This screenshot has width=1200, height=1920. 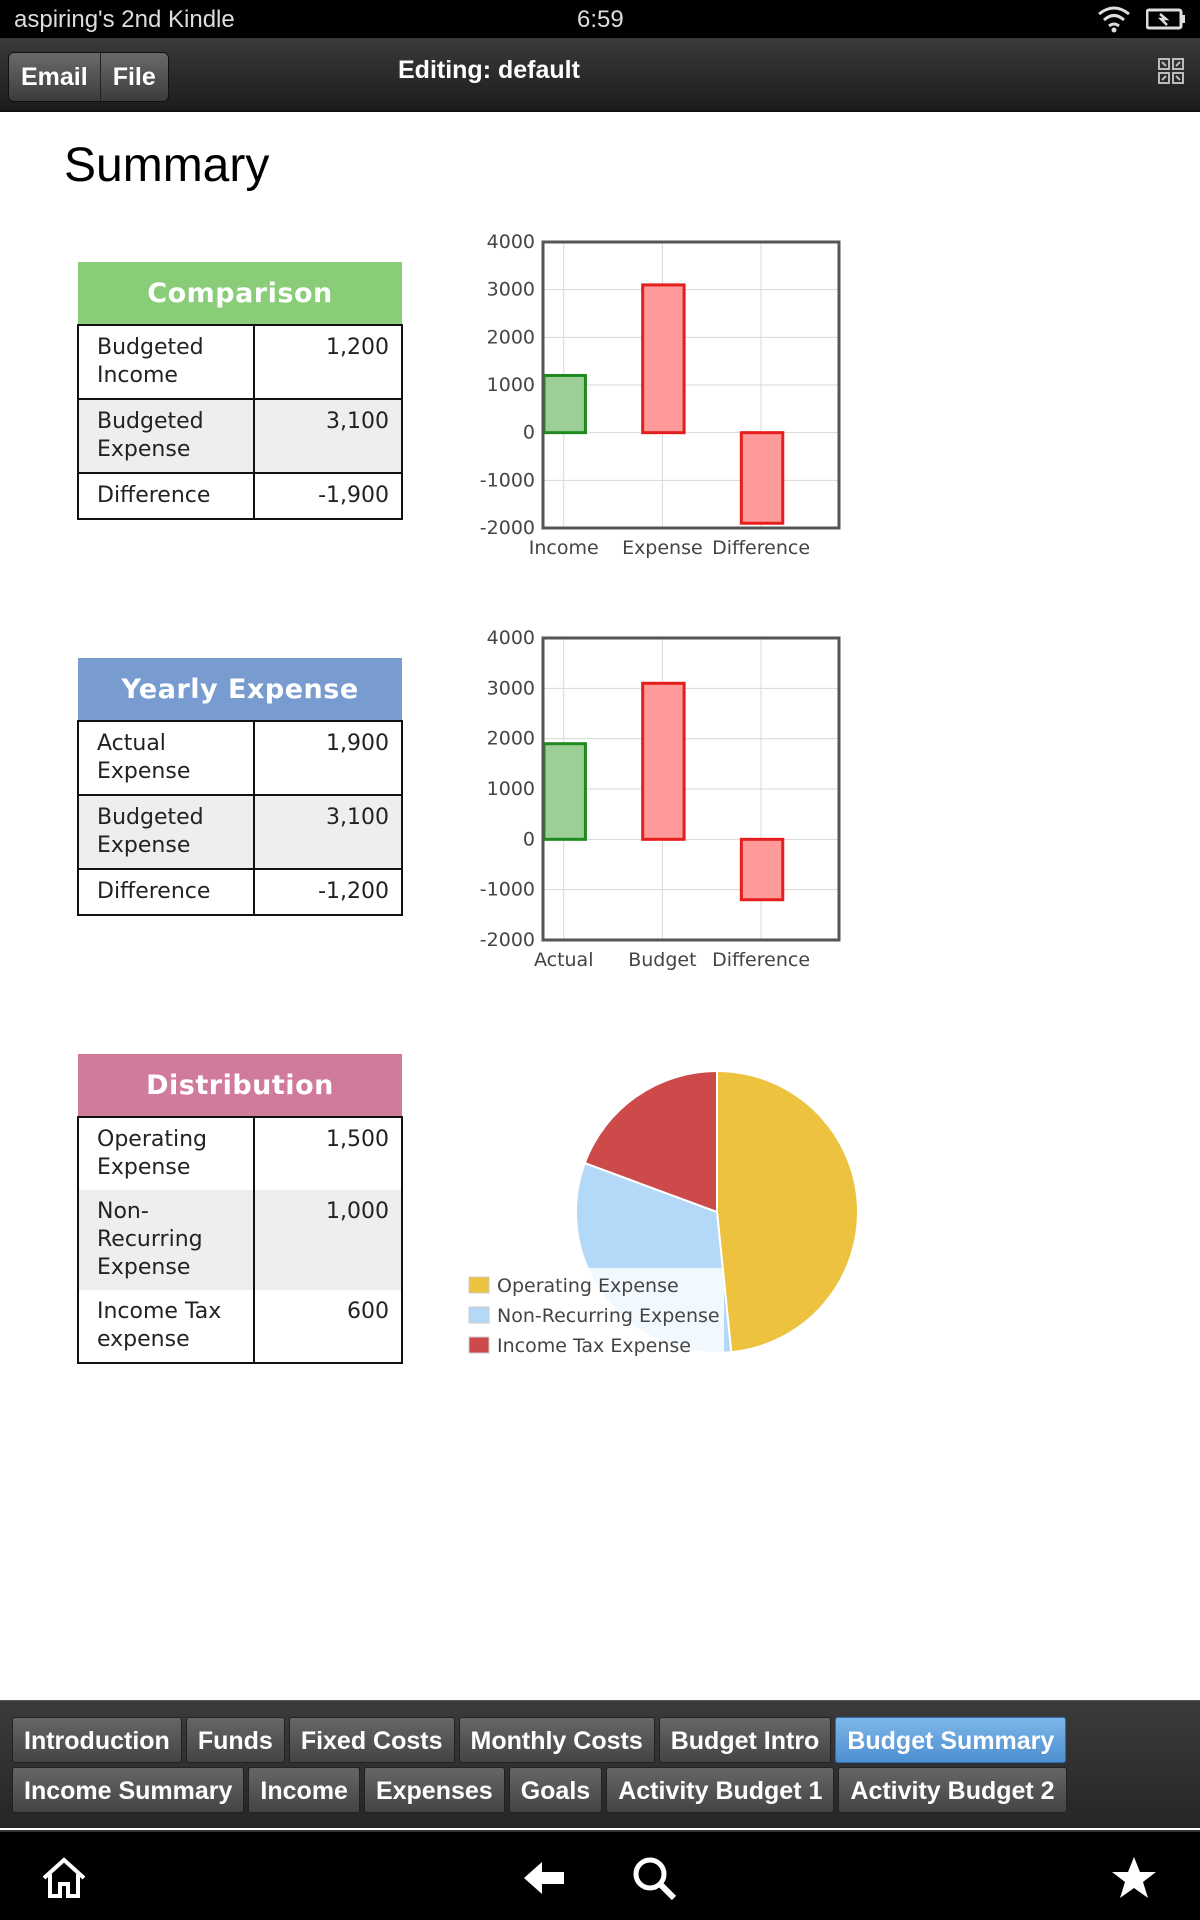 I want to click on legend-label: Income Tax Expense, so click(x=594, y=1346).